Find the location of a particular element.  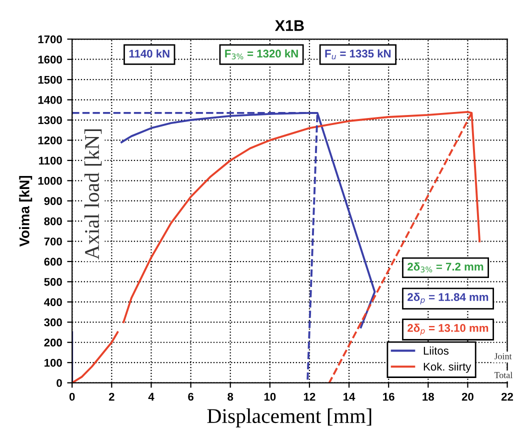

x-tick-label: 18 is located at coordinates (428, 396).